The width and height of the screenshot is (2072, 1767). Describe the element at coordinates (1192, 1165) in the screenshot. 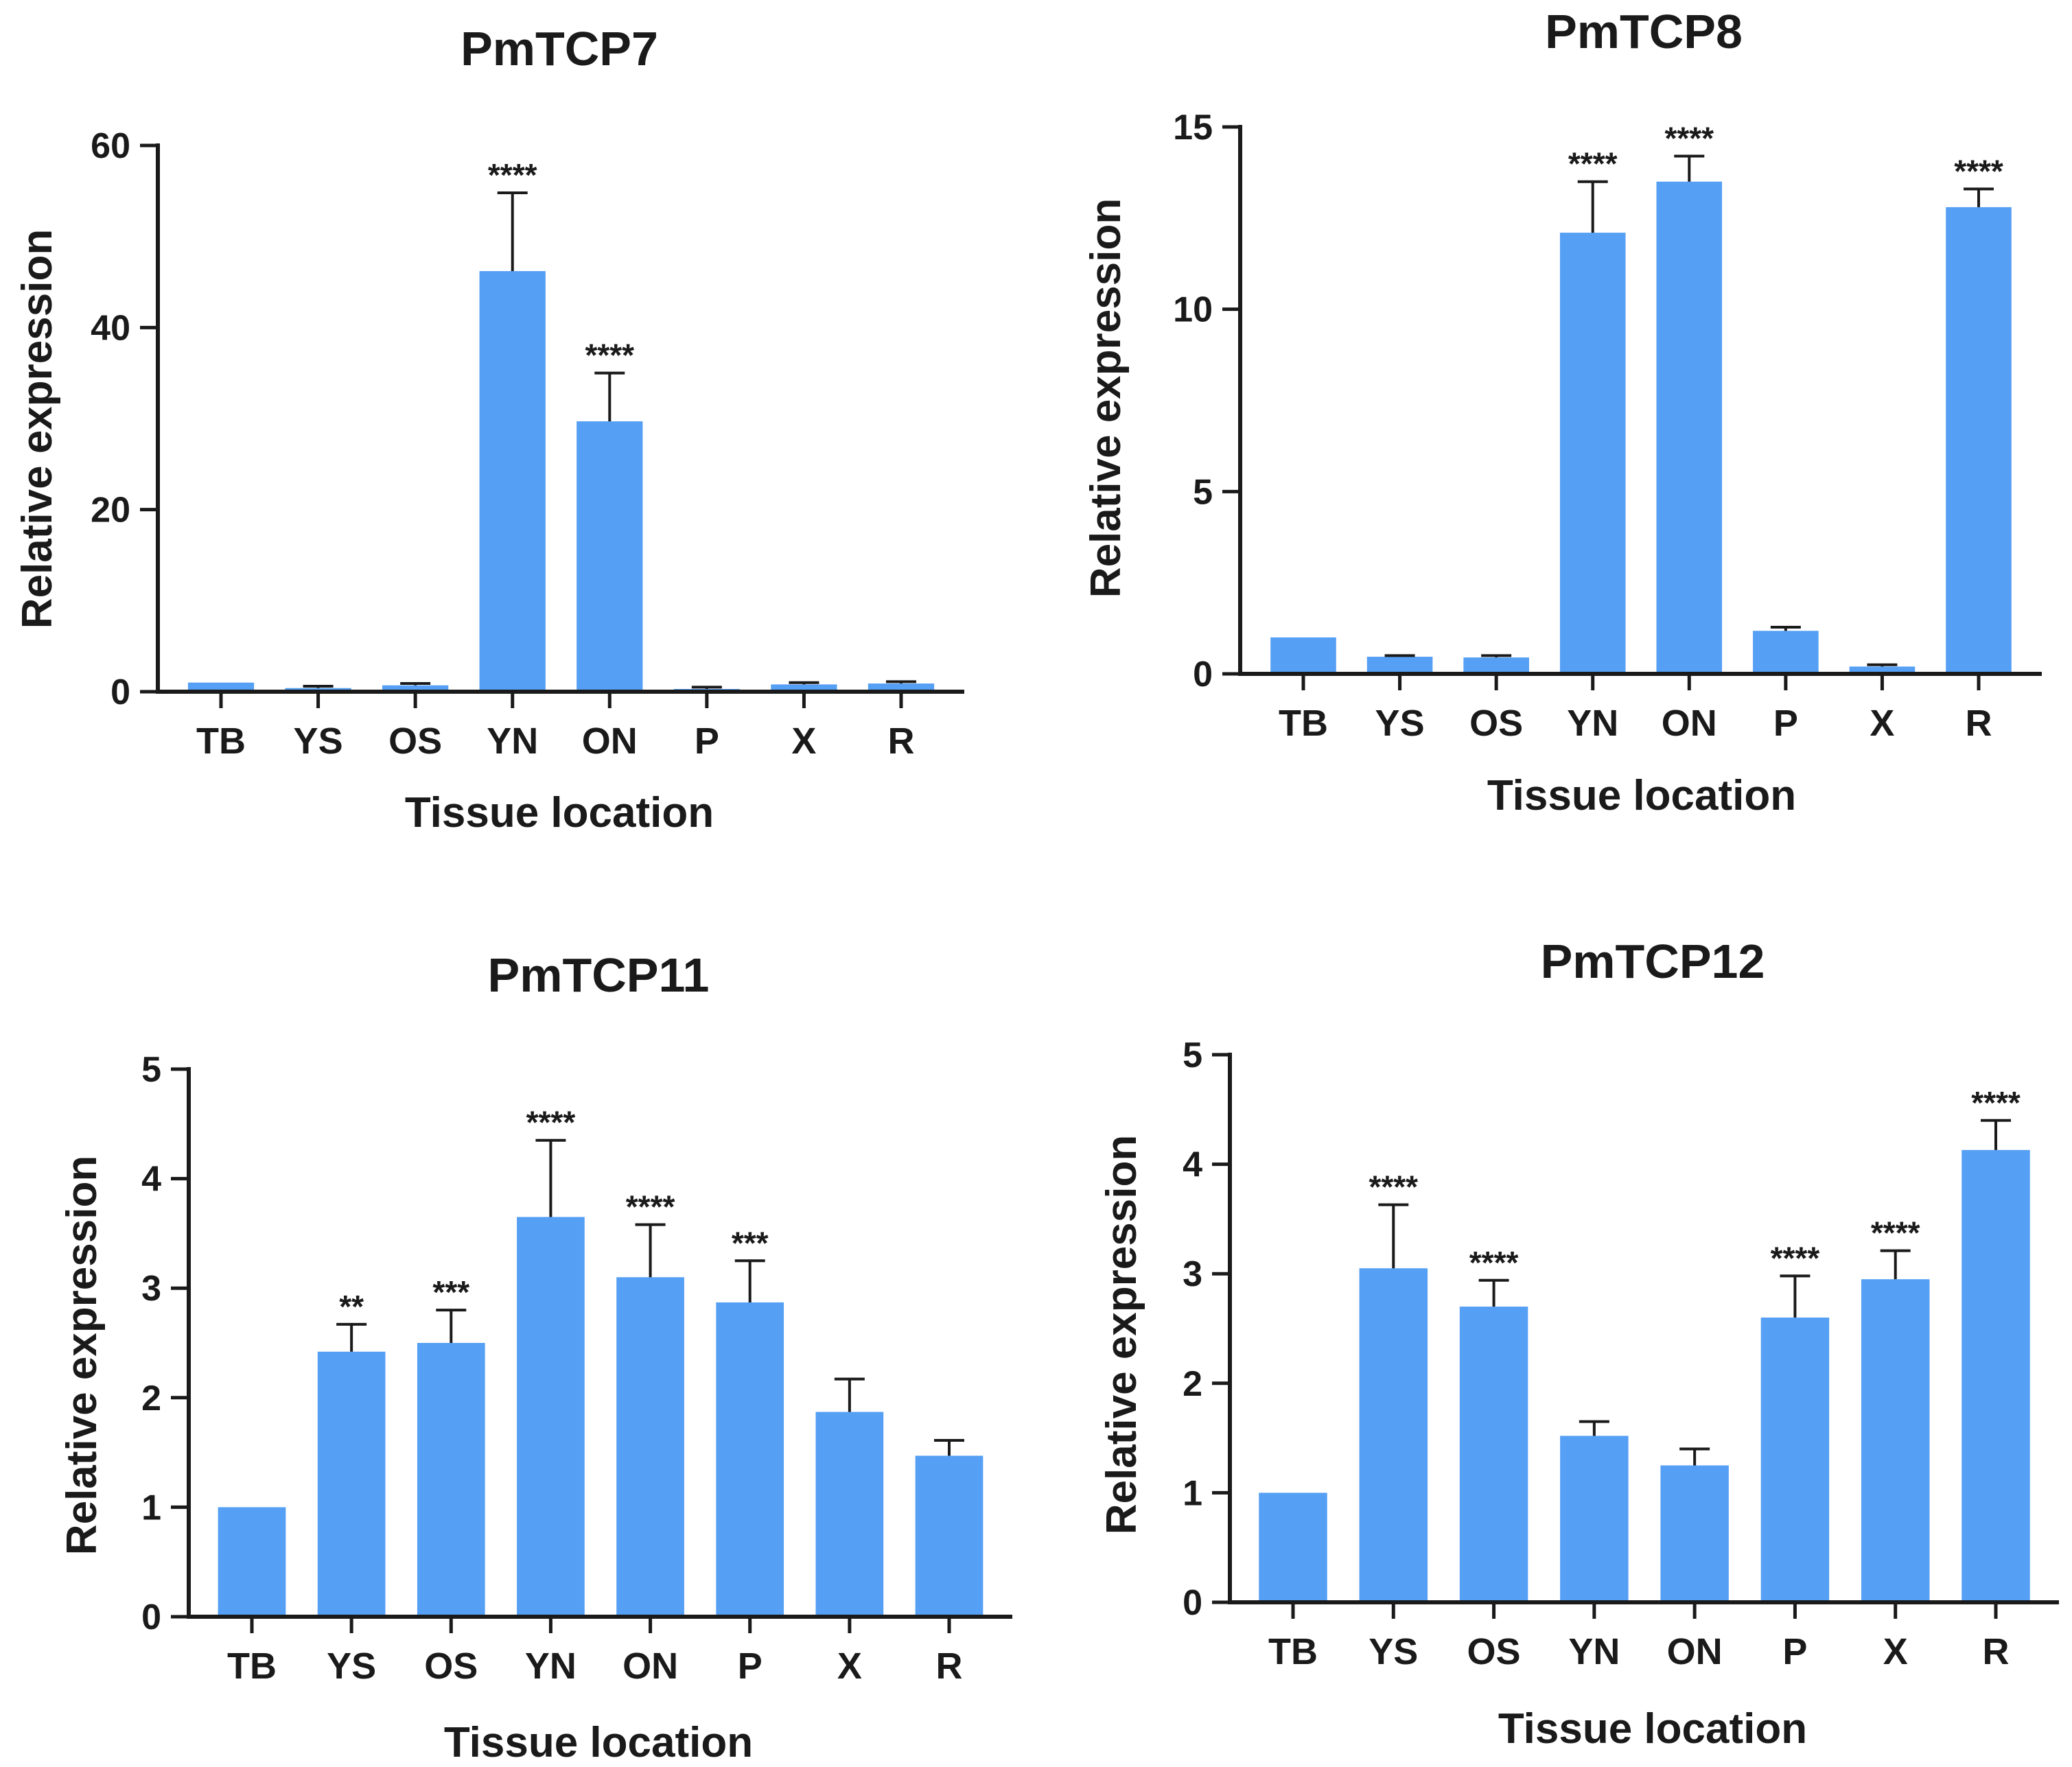

I see `y-tick-label: 4` at that location.